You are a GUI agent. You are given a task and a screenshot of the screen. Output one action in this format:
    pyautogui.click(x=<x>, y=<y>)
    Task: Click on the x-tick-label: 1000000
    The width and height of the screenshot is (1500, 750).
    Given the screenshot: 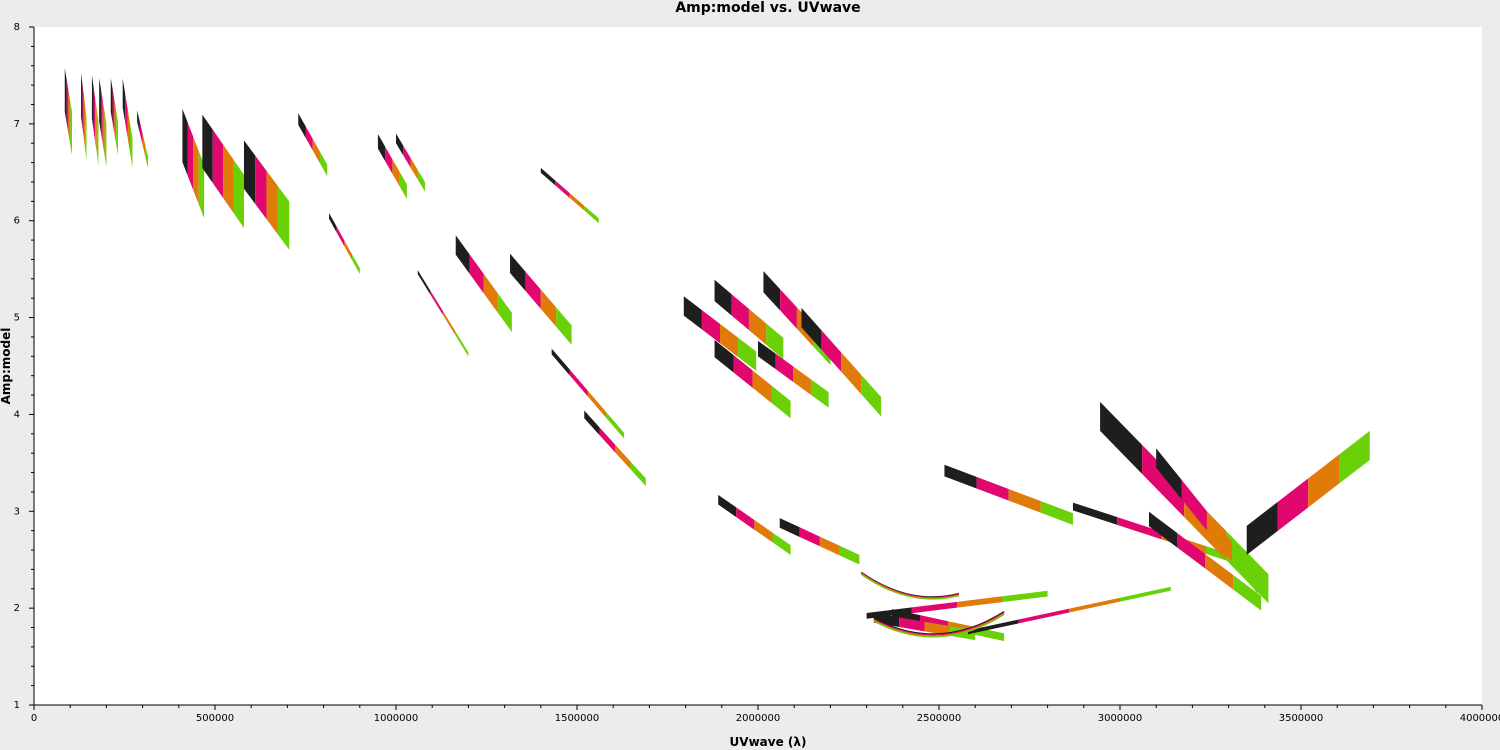 What is the action you would take?
    pyautogui.click(x=396, y=718)
    